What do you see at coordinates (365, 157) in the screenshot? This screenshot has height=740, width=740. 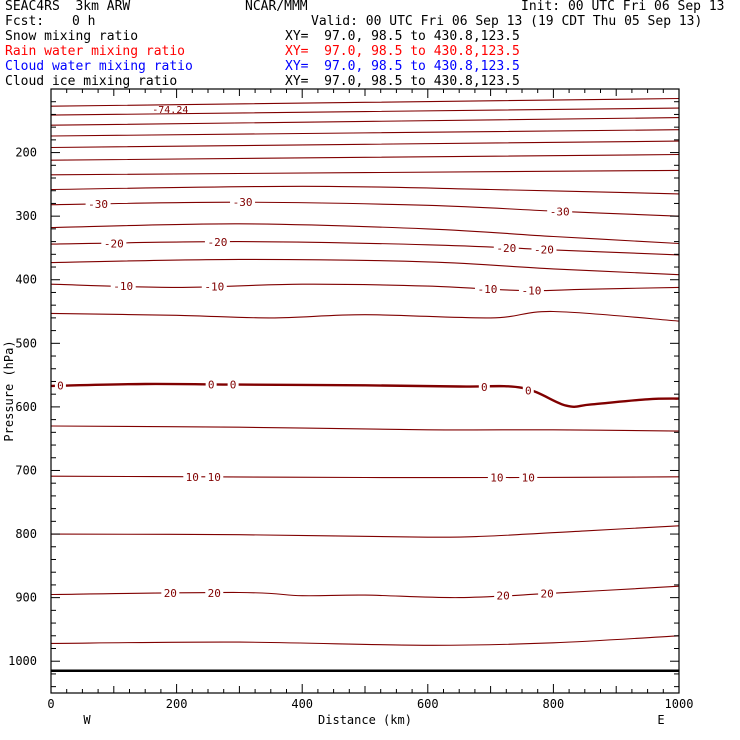 I see `contour-line-neg45` at bounding box center [365, 157].